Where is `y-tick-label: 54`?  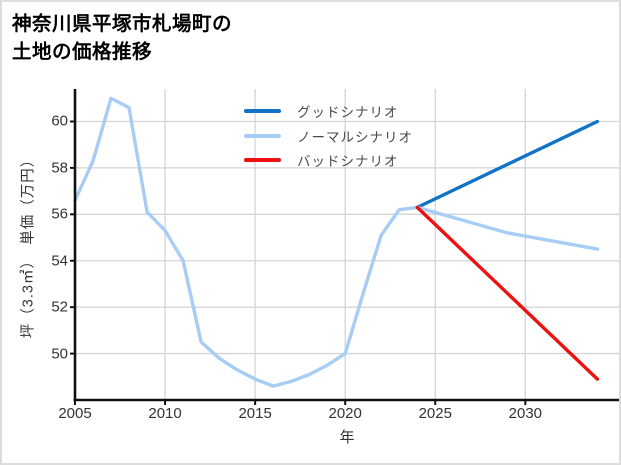 y-tick-label: 54 is located at coordinates (59, 261).